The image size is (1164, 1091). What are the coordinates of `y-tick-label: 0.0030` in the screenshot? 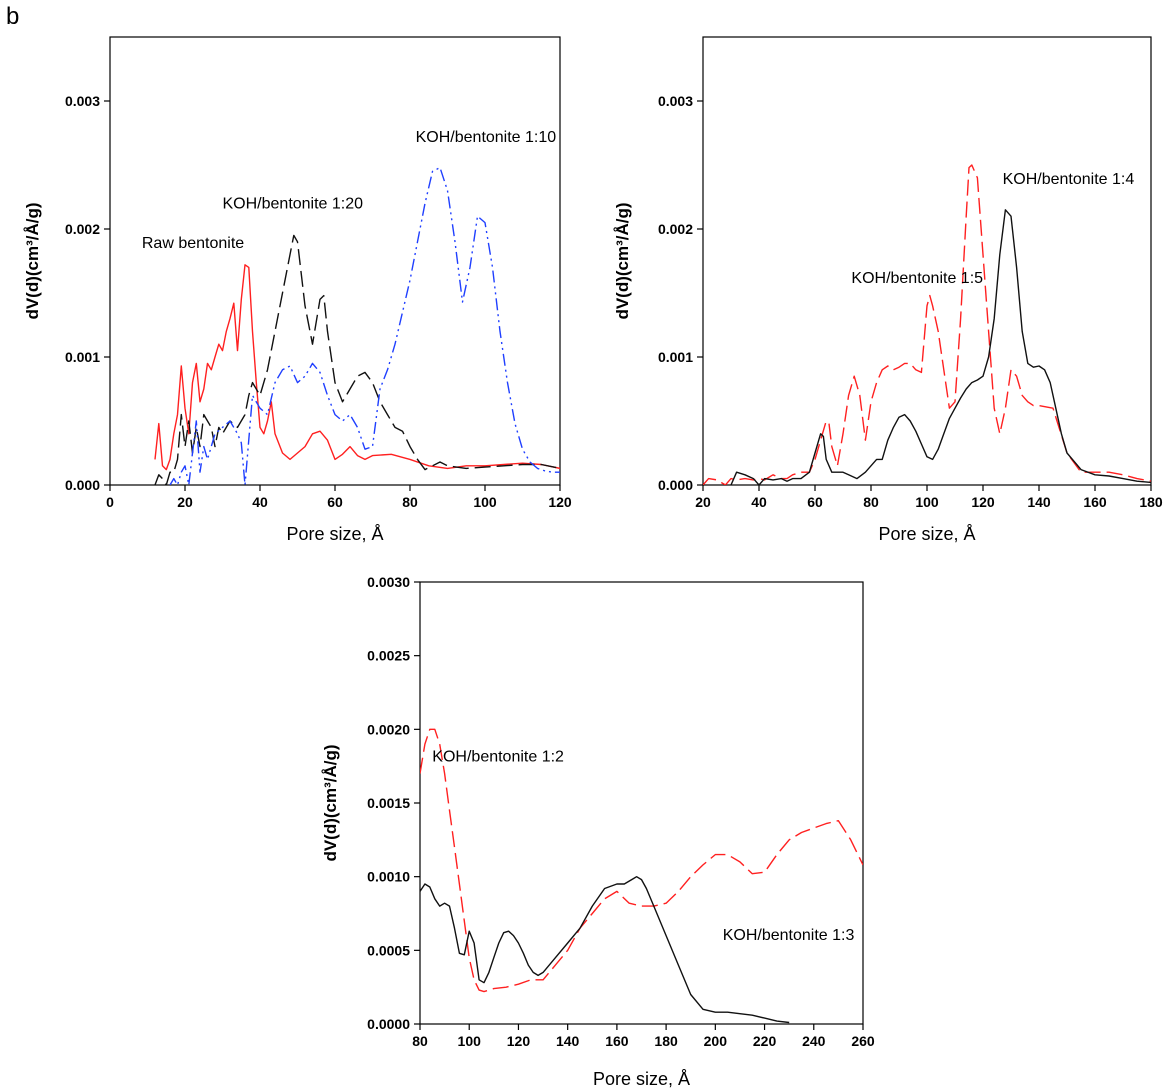 It's located at (388, 582).